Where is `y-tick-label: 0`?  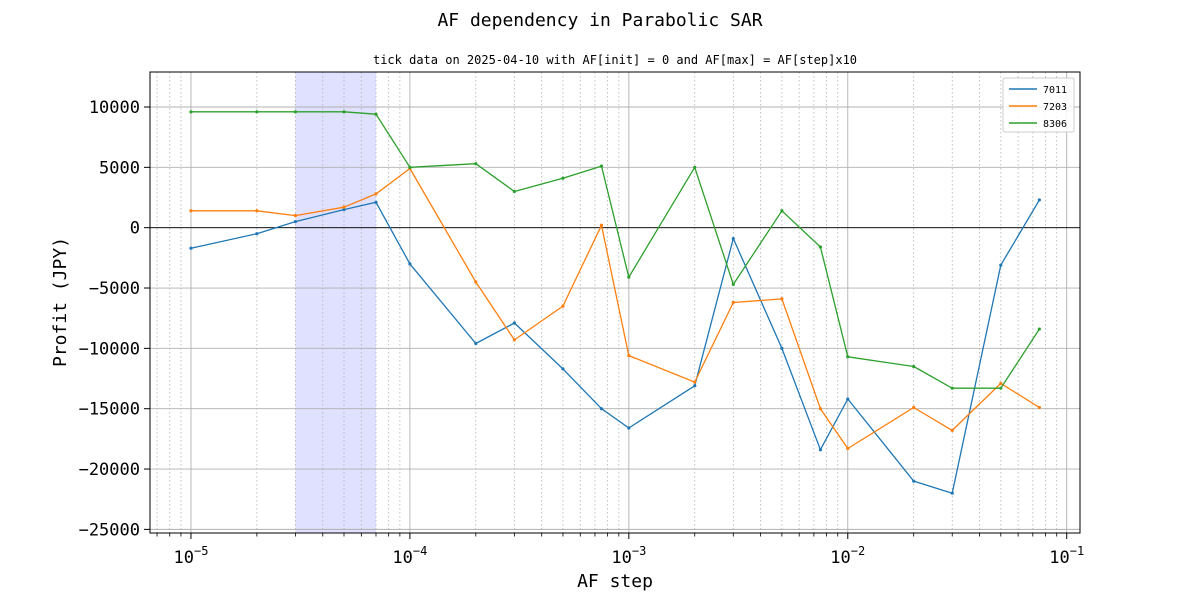 y-tick-label: 0 is located at coordinates (135, 229).